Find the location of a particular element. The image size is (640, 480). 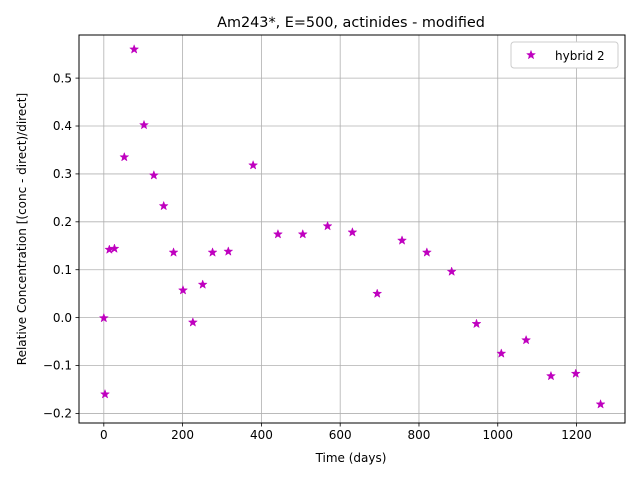

y-tick-label: 0.4 is located at coordinates (62, 126).